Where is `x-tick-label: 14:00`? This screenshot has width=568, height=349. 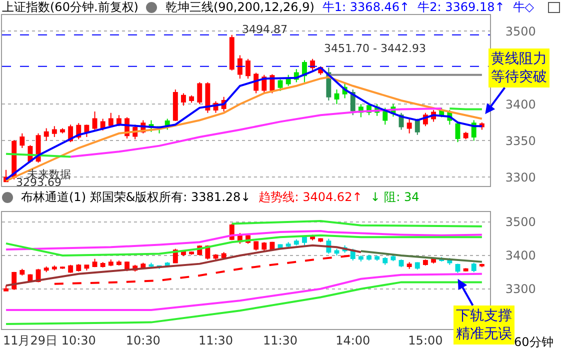
x-tick-label: 14:00 is located at coordinates (353, 340).